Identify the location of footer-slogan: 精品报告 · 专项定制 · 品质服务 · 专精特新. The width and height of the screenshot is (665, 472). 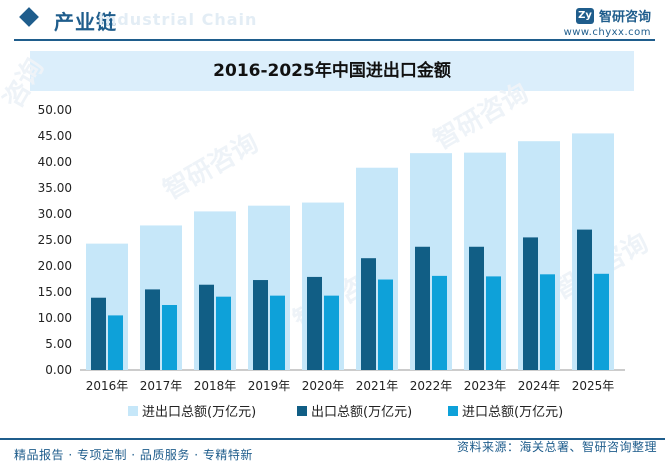
(133, 455).